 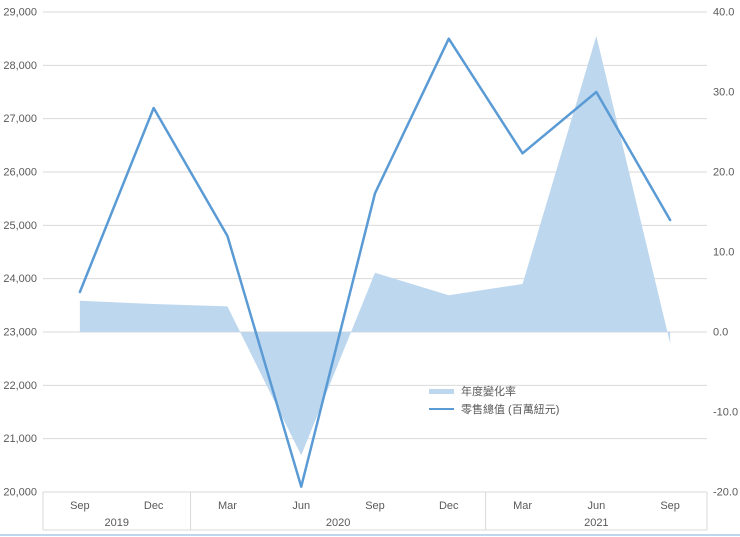 I want to click on right-axis-tick-label: 30.0, so click(x=723, y=93).